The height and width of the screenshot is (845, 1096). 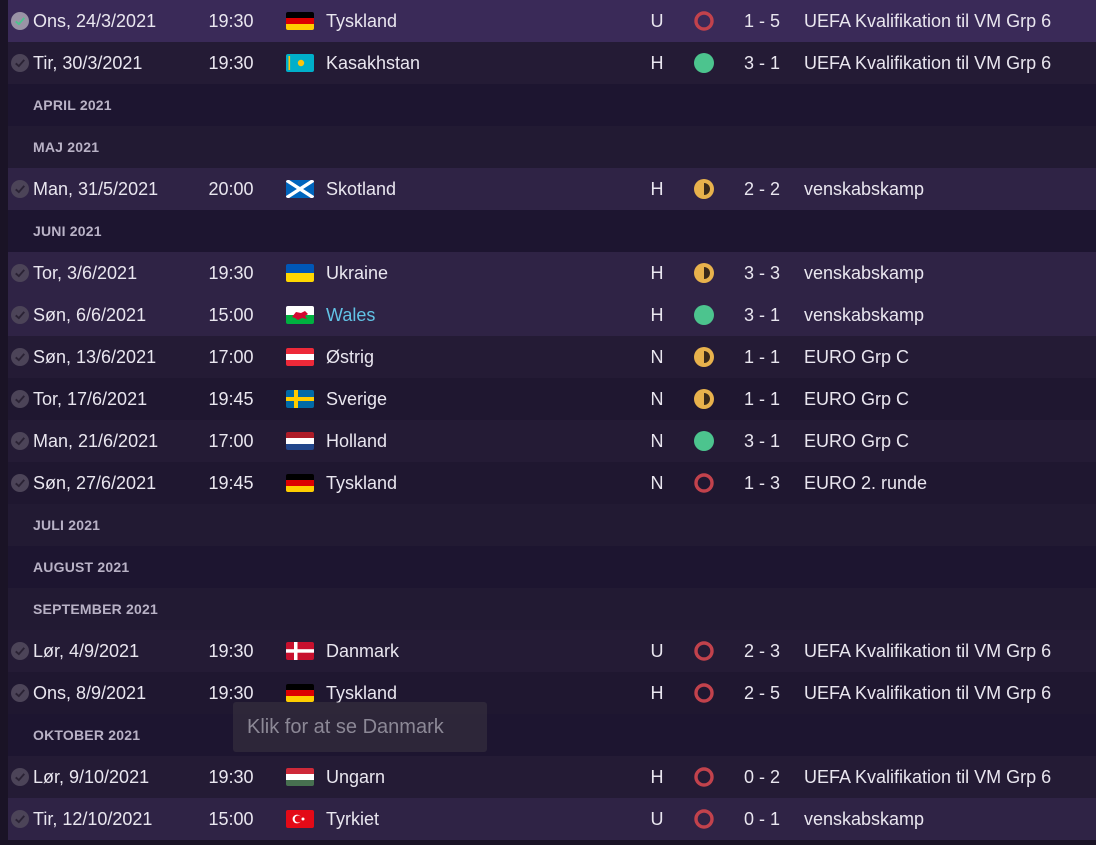 I want to click on kazakhstan-flag-icon, so click(x=300, y=63).